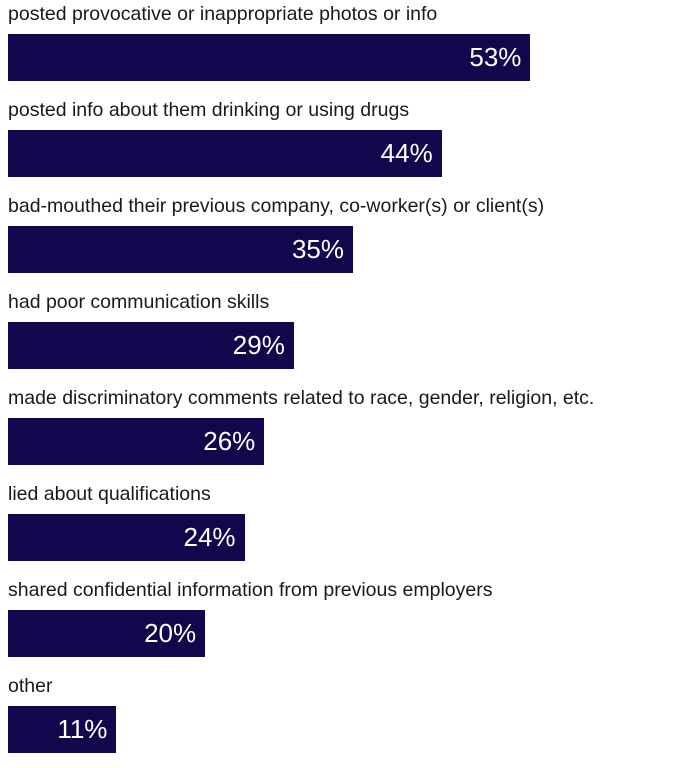 This screenshot has height=768, width=698. What do you see at coordinates (139, 302) in the screenshot?
I see `category-label: had poor communication skills` at bounding box center [139, 302].